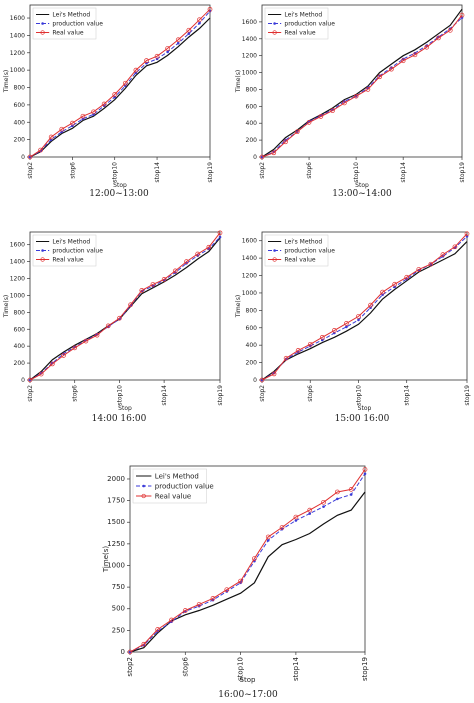  What do you see at coordinates (119, 419) in the screenshot?
I see `chart-caption: 14:00 16:00` at bounding box center [119, 419].